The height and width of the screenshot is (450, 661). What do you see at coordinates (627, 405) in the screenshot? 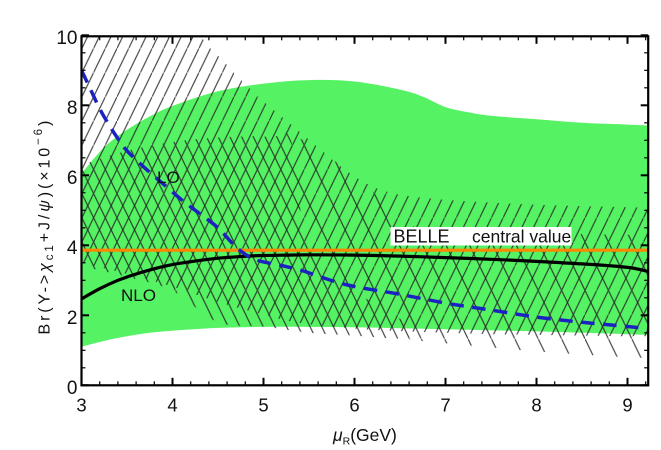
I see `svg-text: 9` at bounding box center [627, 405].